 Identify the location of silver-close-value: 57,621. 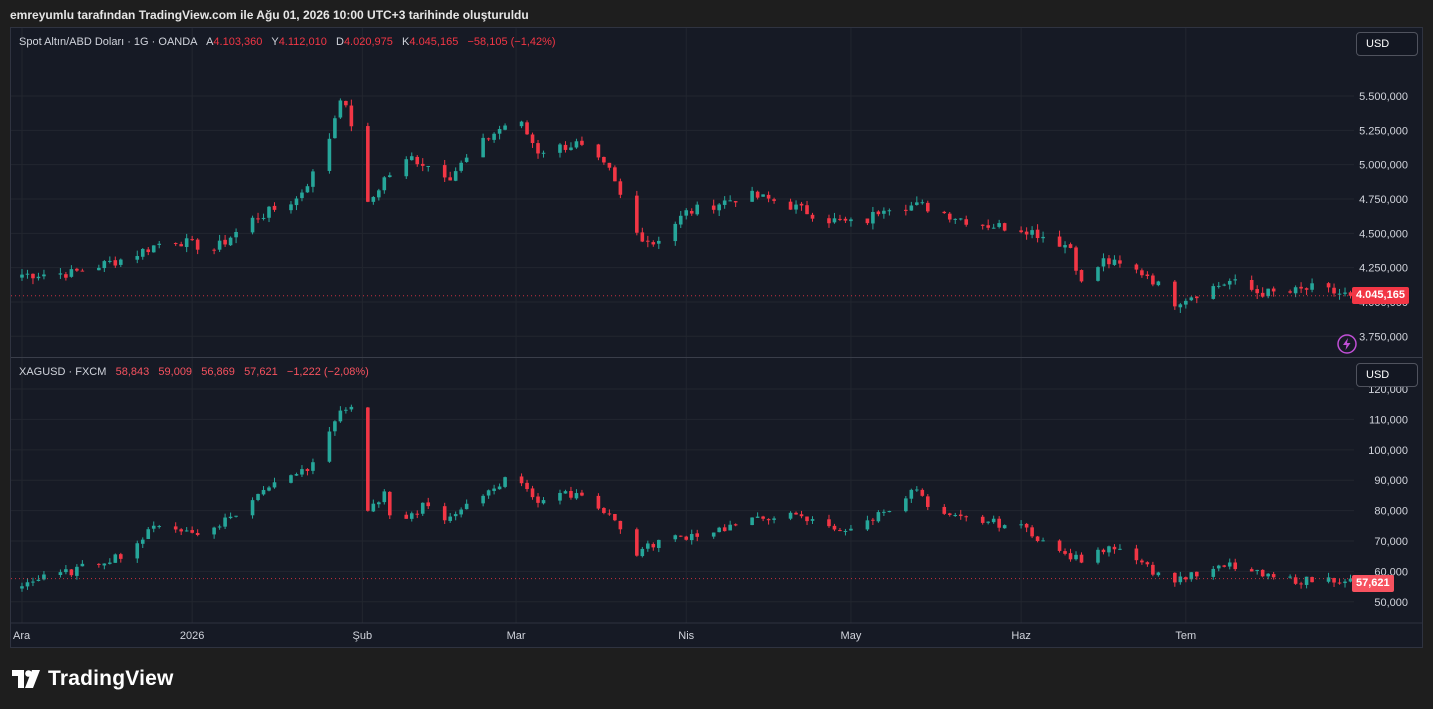
(261, 372).